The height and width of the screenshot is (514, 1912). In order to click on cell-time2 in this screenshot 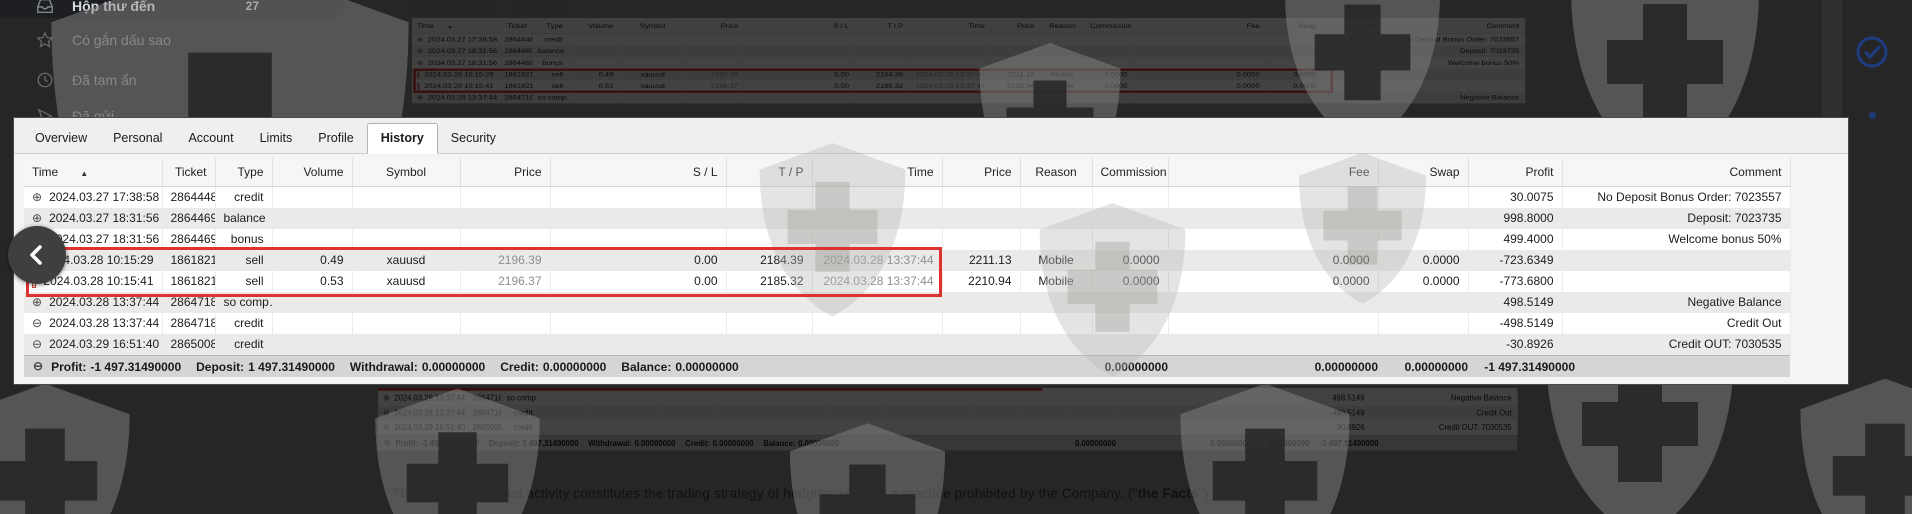, I will do `click(877, 218)`.